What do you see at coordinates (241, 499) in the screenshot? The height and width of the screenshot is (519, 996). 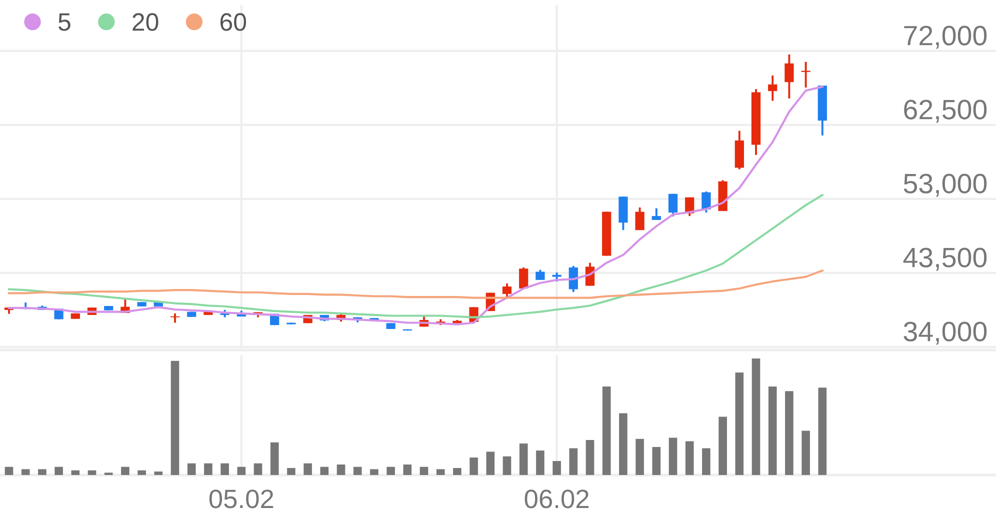 I see `x-tick-label: 05.02` at bounding box center [241, 499].